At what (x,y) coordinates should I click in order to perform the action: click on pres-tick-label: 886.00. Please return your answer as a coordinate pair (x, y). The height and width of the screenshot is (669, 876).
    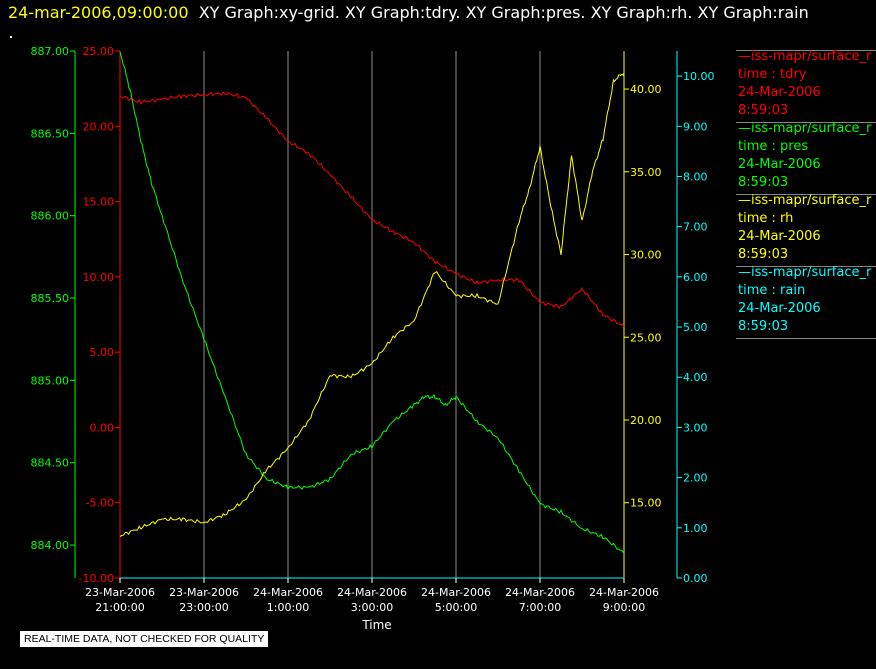
    Looking at the image, I should click on (50, 216).